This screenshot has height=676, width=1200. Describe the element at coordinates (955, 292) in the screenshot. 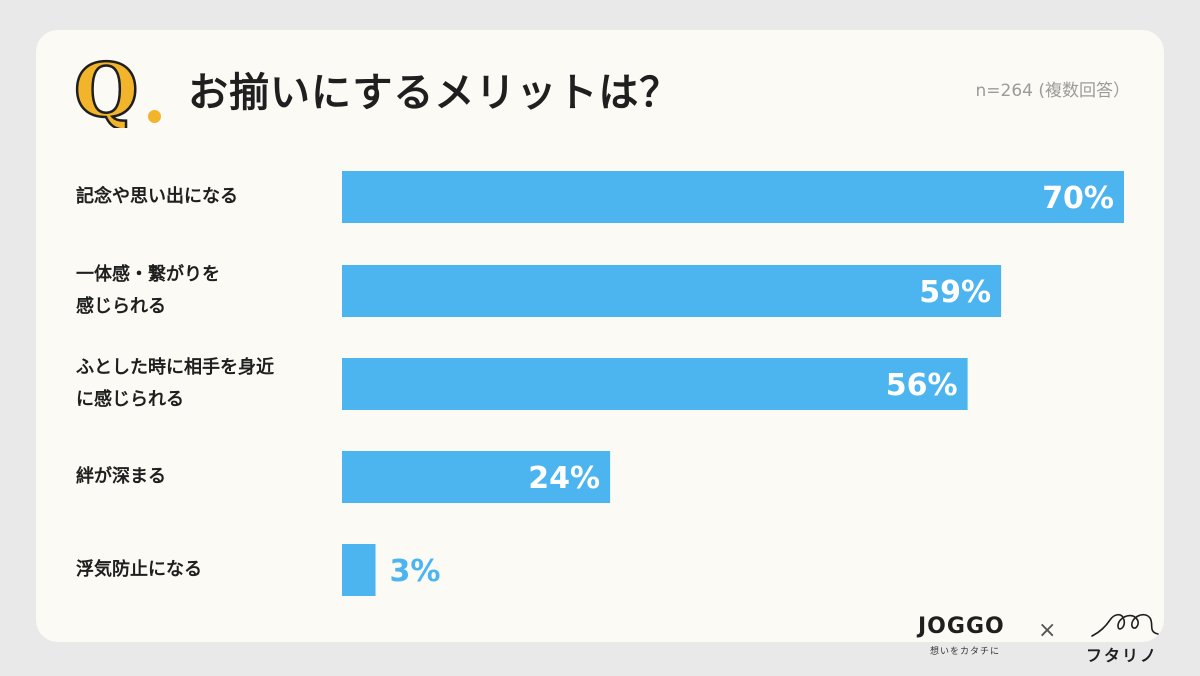

I see `bar-value-label-2: 59%` at that location.